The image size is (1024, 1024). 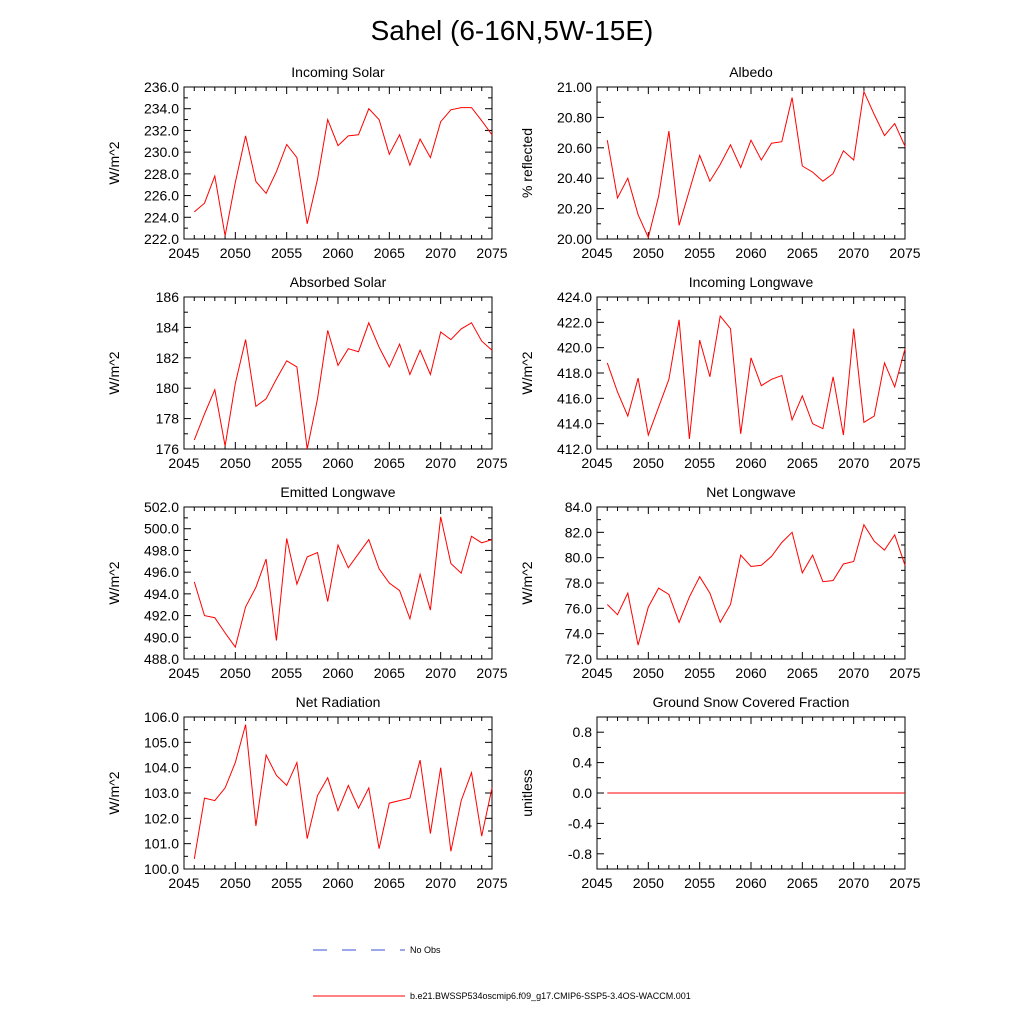 What do you see at coordinates (161, 742) in the screenshot?
I see `y-tick-label: 105.0` at bounding box center [161, 742].